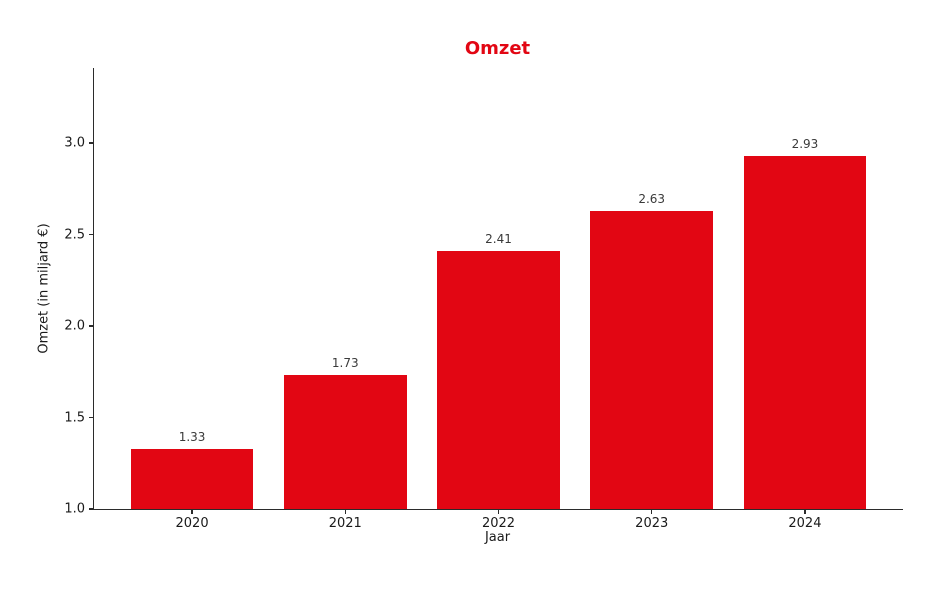 This screenshot has width=945, height=592. I want to click on y-tick-label: 2.0, so click(74, 326).